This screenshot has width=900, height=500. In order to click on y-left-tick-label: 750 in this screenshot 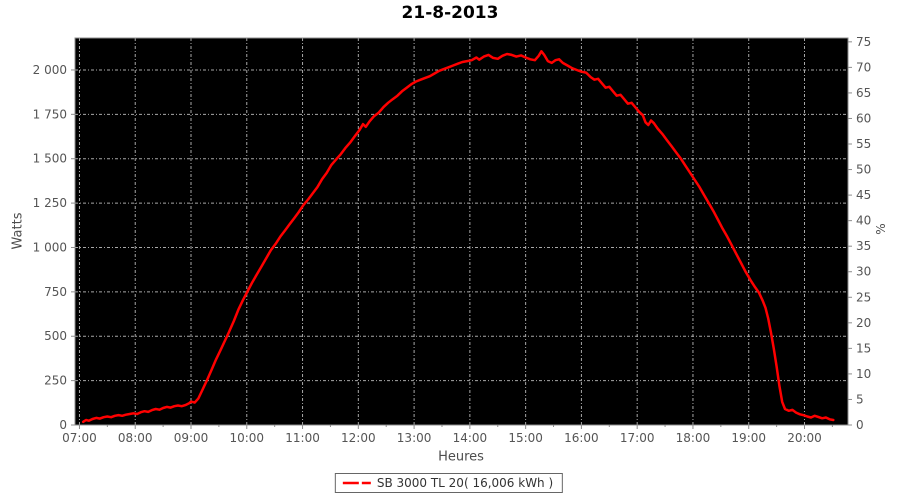, I will do `click(55, 292)`.